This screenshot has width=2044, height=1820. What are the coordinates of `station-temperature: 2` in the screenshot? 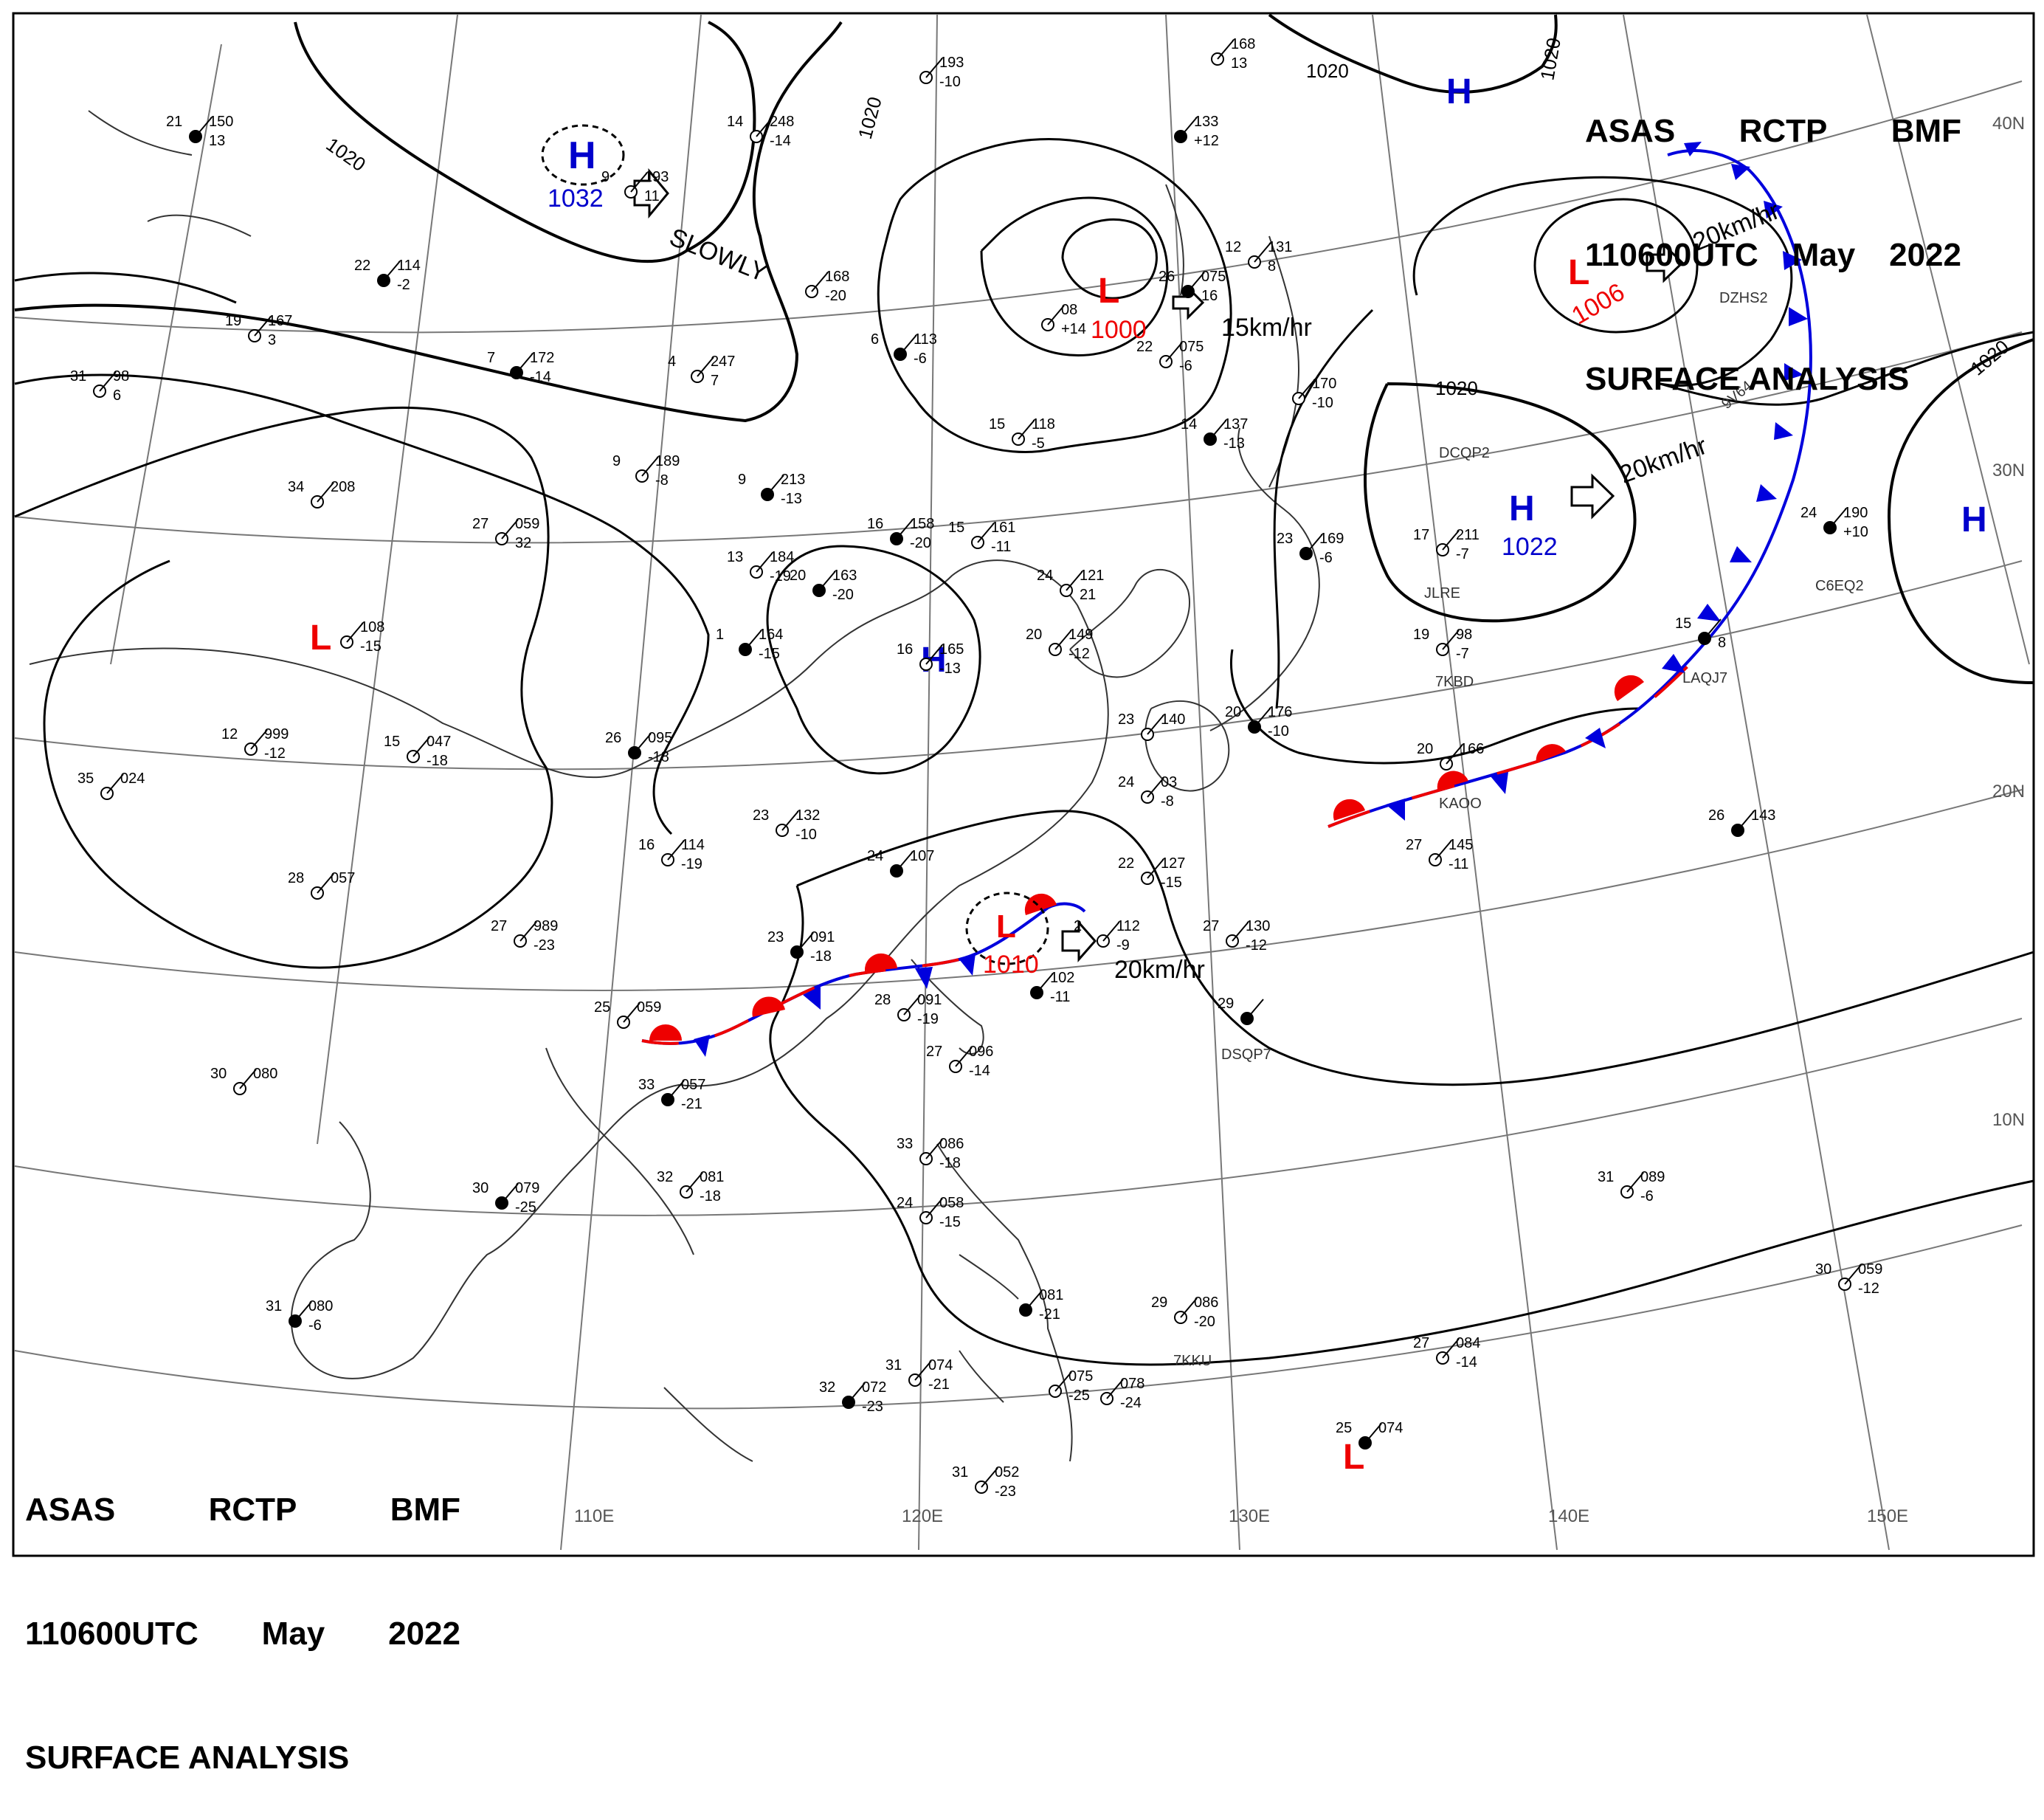 It's located at (1078, 926).